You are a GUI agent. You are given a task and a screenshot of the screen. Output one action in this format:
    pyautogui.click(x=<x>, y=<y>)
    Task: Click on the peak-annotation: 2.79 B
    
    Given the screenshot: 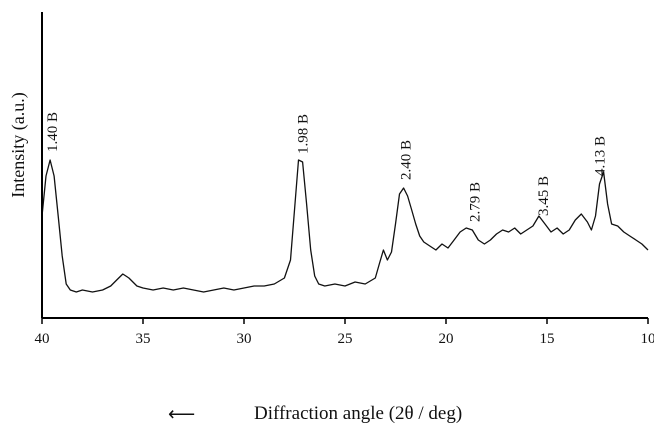 What is the action you would take?
    pyautogui.click(x=475, y=202)
    